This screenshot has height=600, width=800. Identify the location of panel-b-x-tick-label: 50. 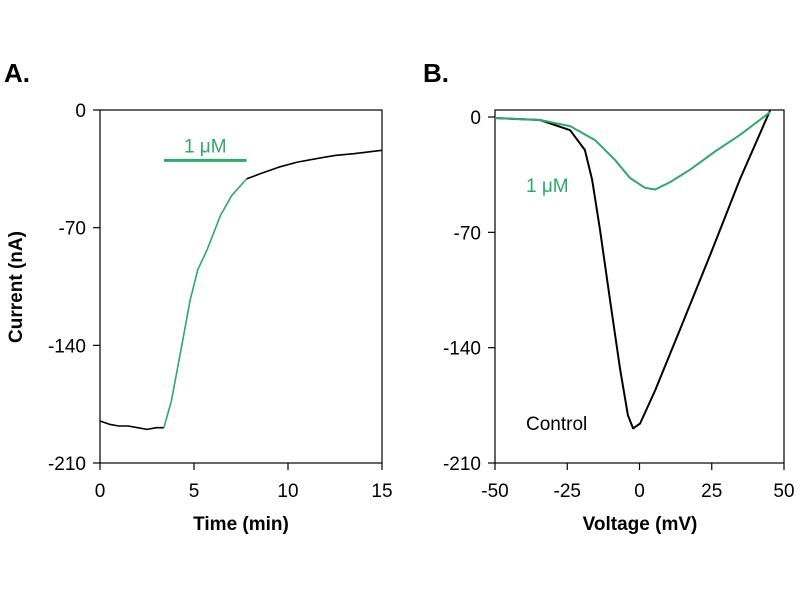
(783, 491).